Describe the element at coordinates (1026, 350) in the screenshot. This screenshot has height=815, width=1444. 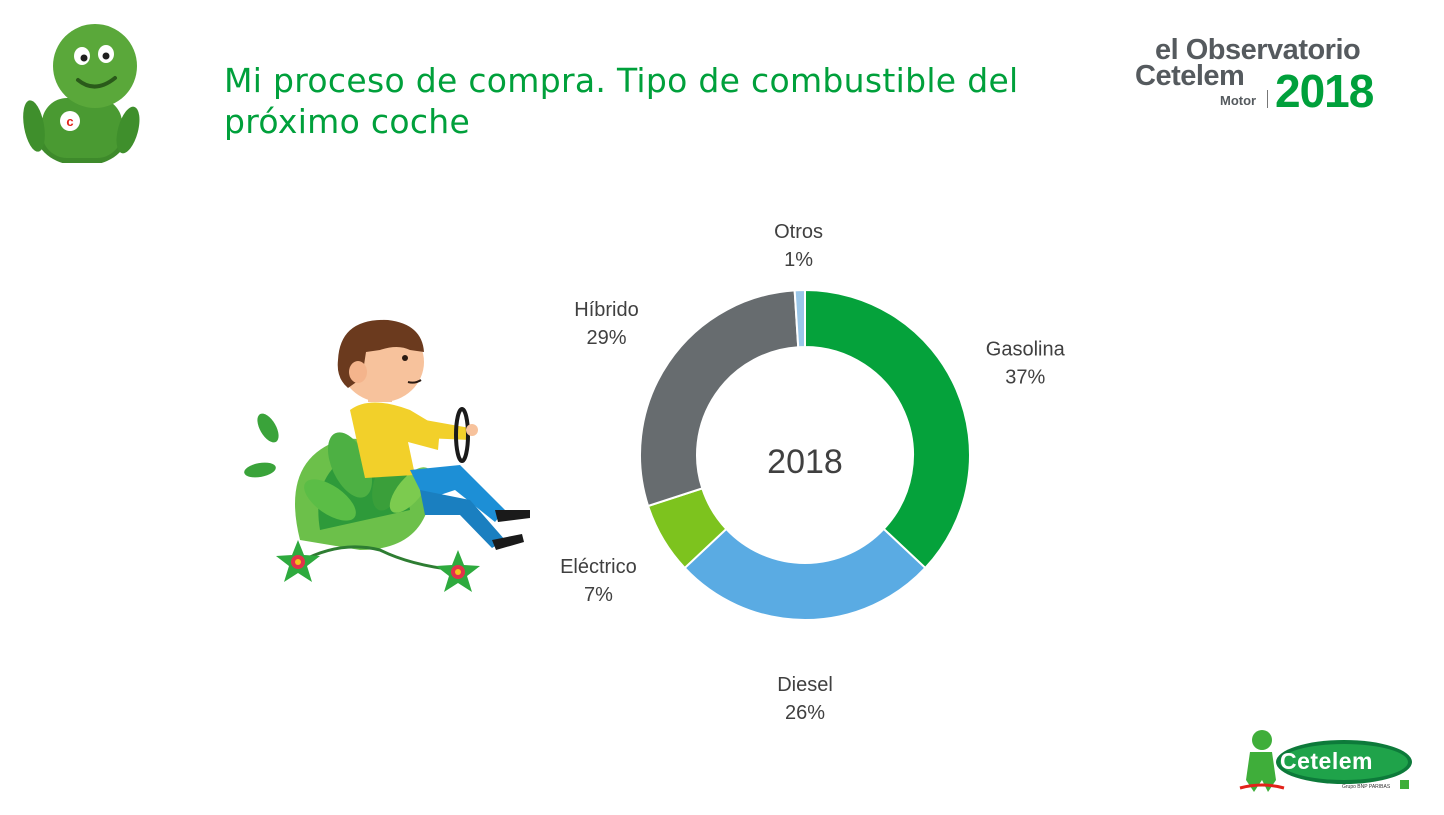
I see `slice-label-gasolina: Gasolina` at that location.